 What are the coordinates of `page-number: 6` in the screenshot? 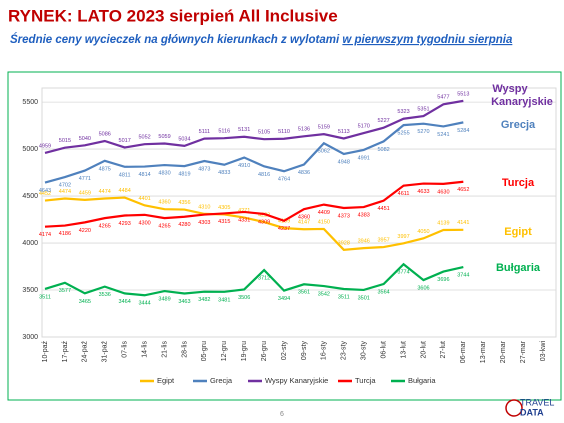 It's located at (282, 414).